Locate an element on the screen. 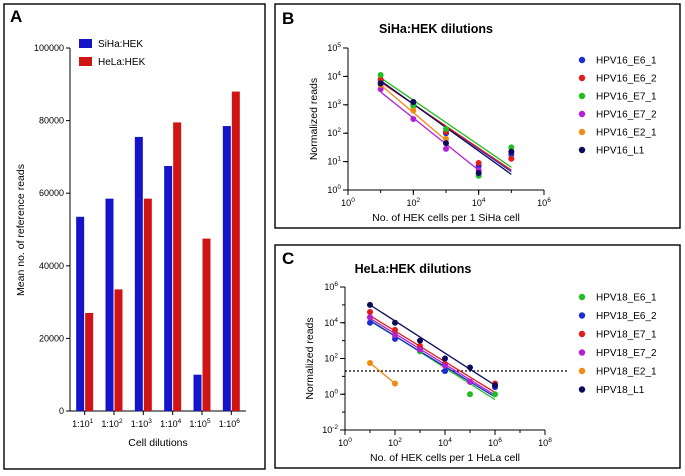 The image size is (685, 476). panel-a-legend-label: SiHa:HEK is located at coordinates (120, 44).